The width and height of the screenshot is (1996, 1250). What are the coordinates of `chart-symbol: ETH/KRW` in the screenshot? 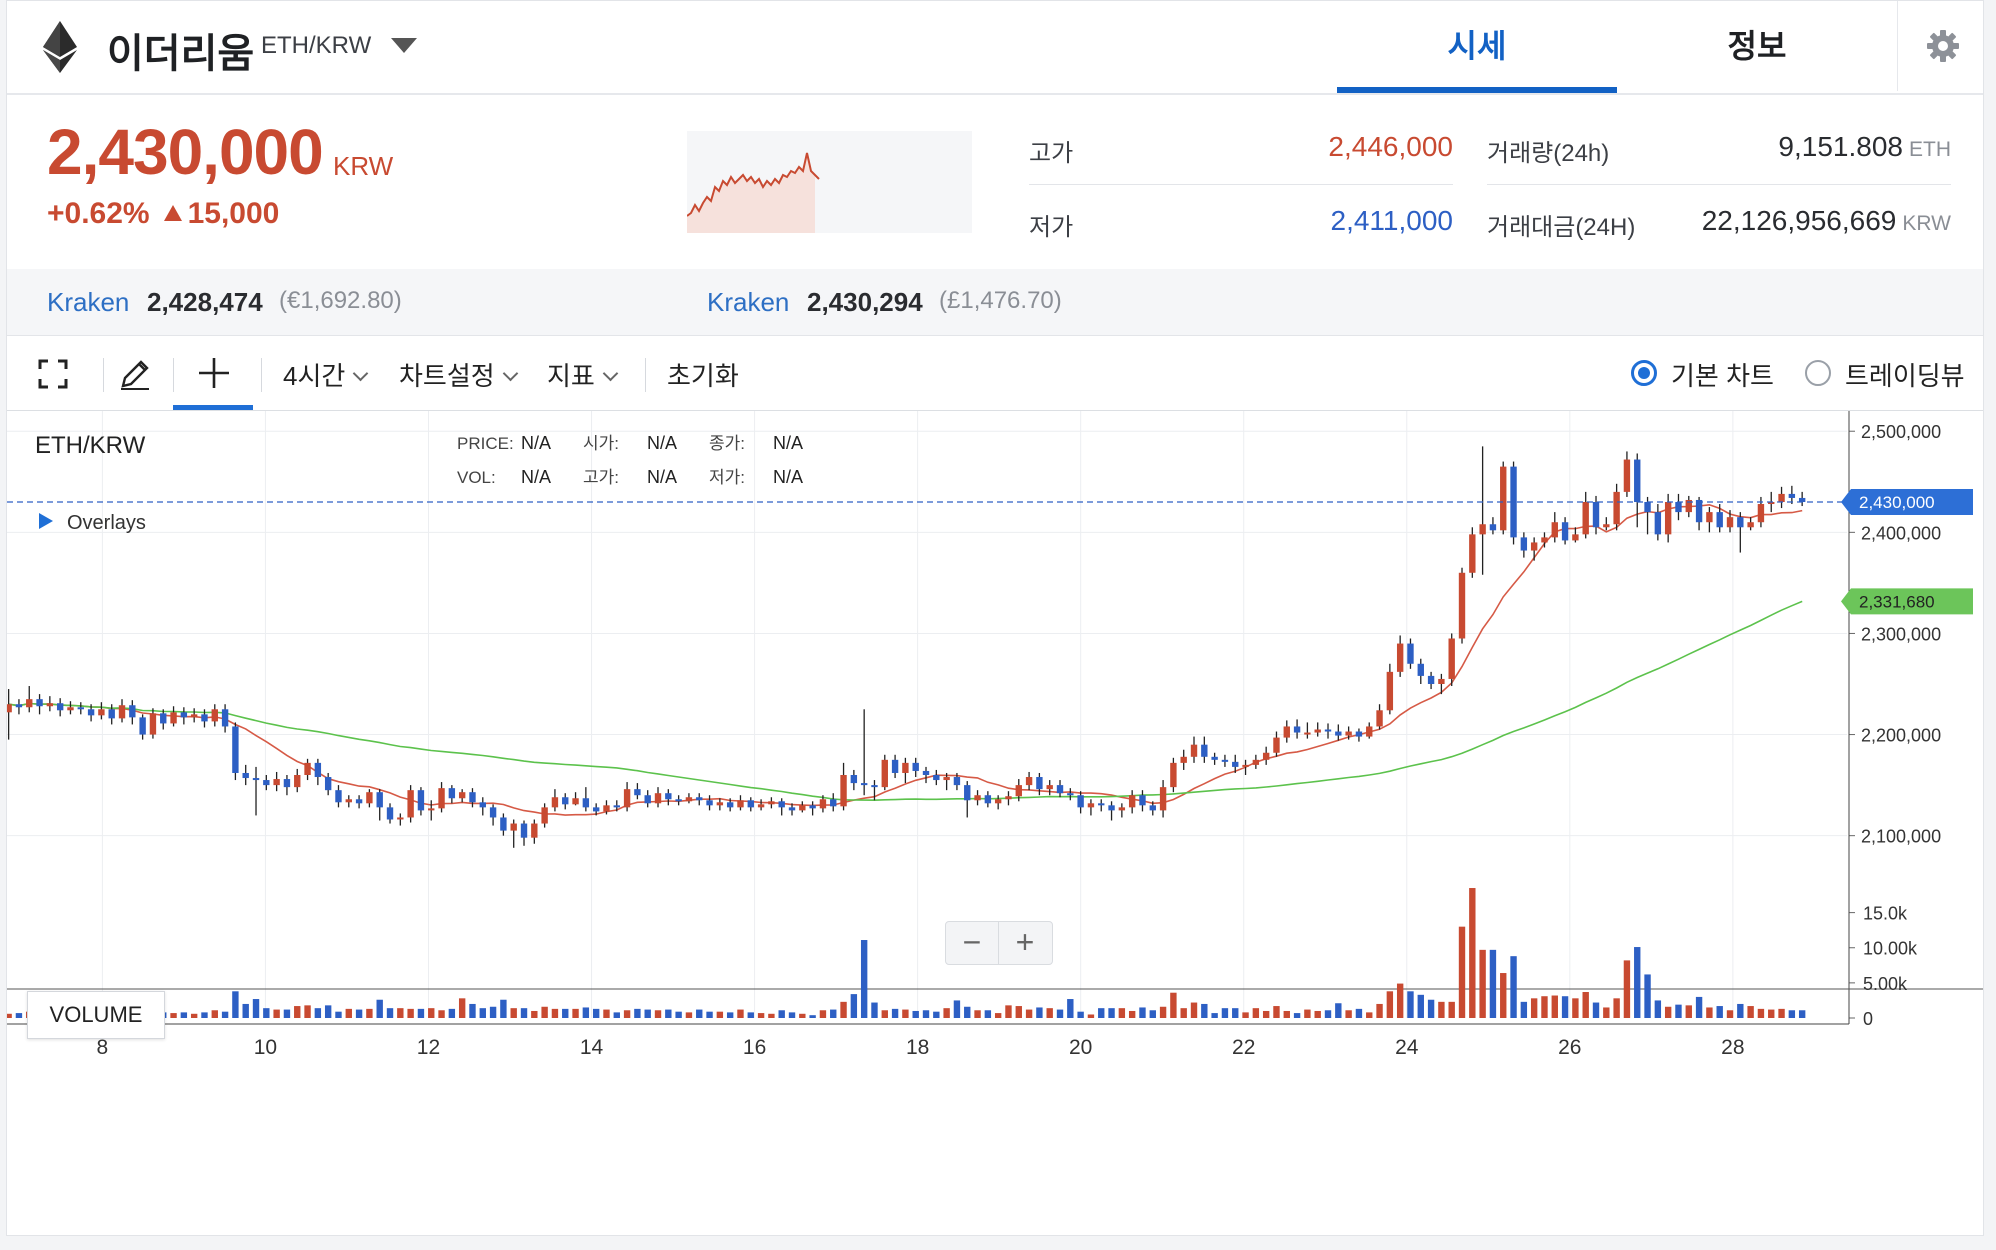 It's located at (90, 445).